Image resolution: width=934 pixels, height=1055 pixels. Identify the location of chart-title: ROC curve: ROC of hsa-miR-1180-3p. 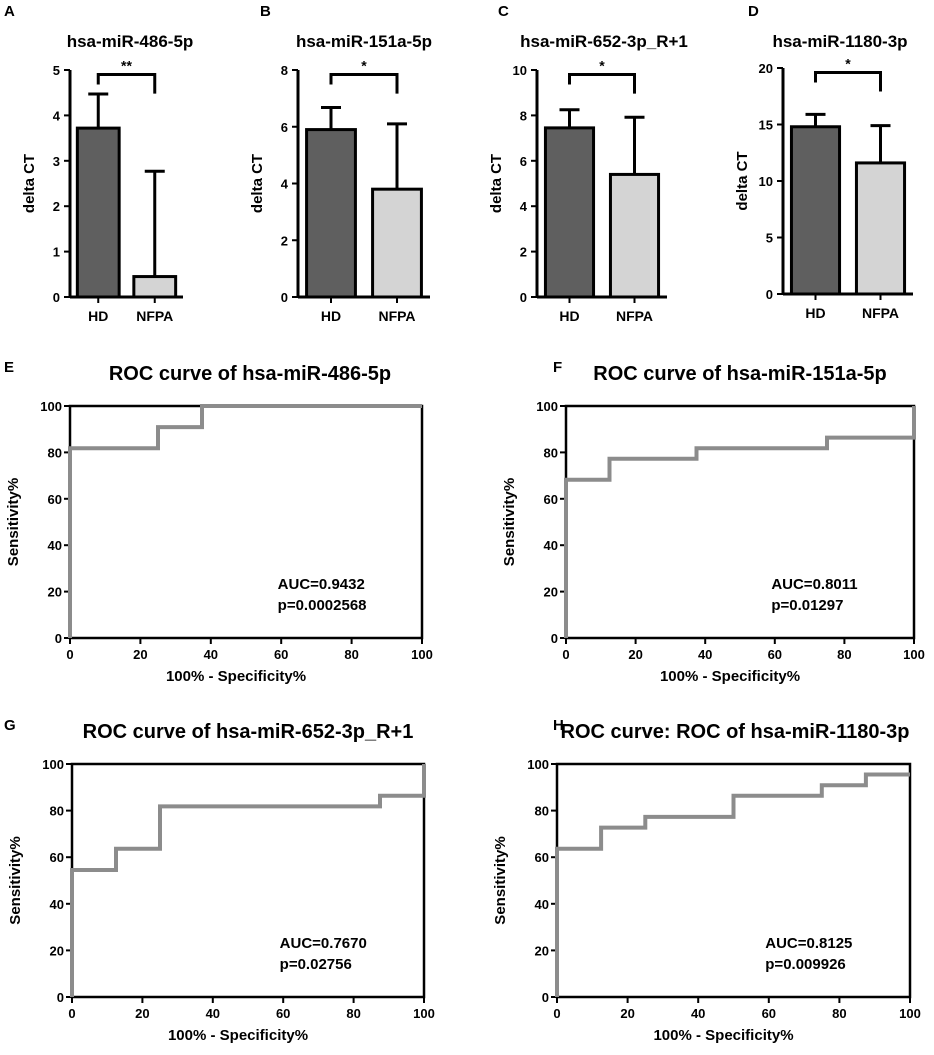
(735, 732).